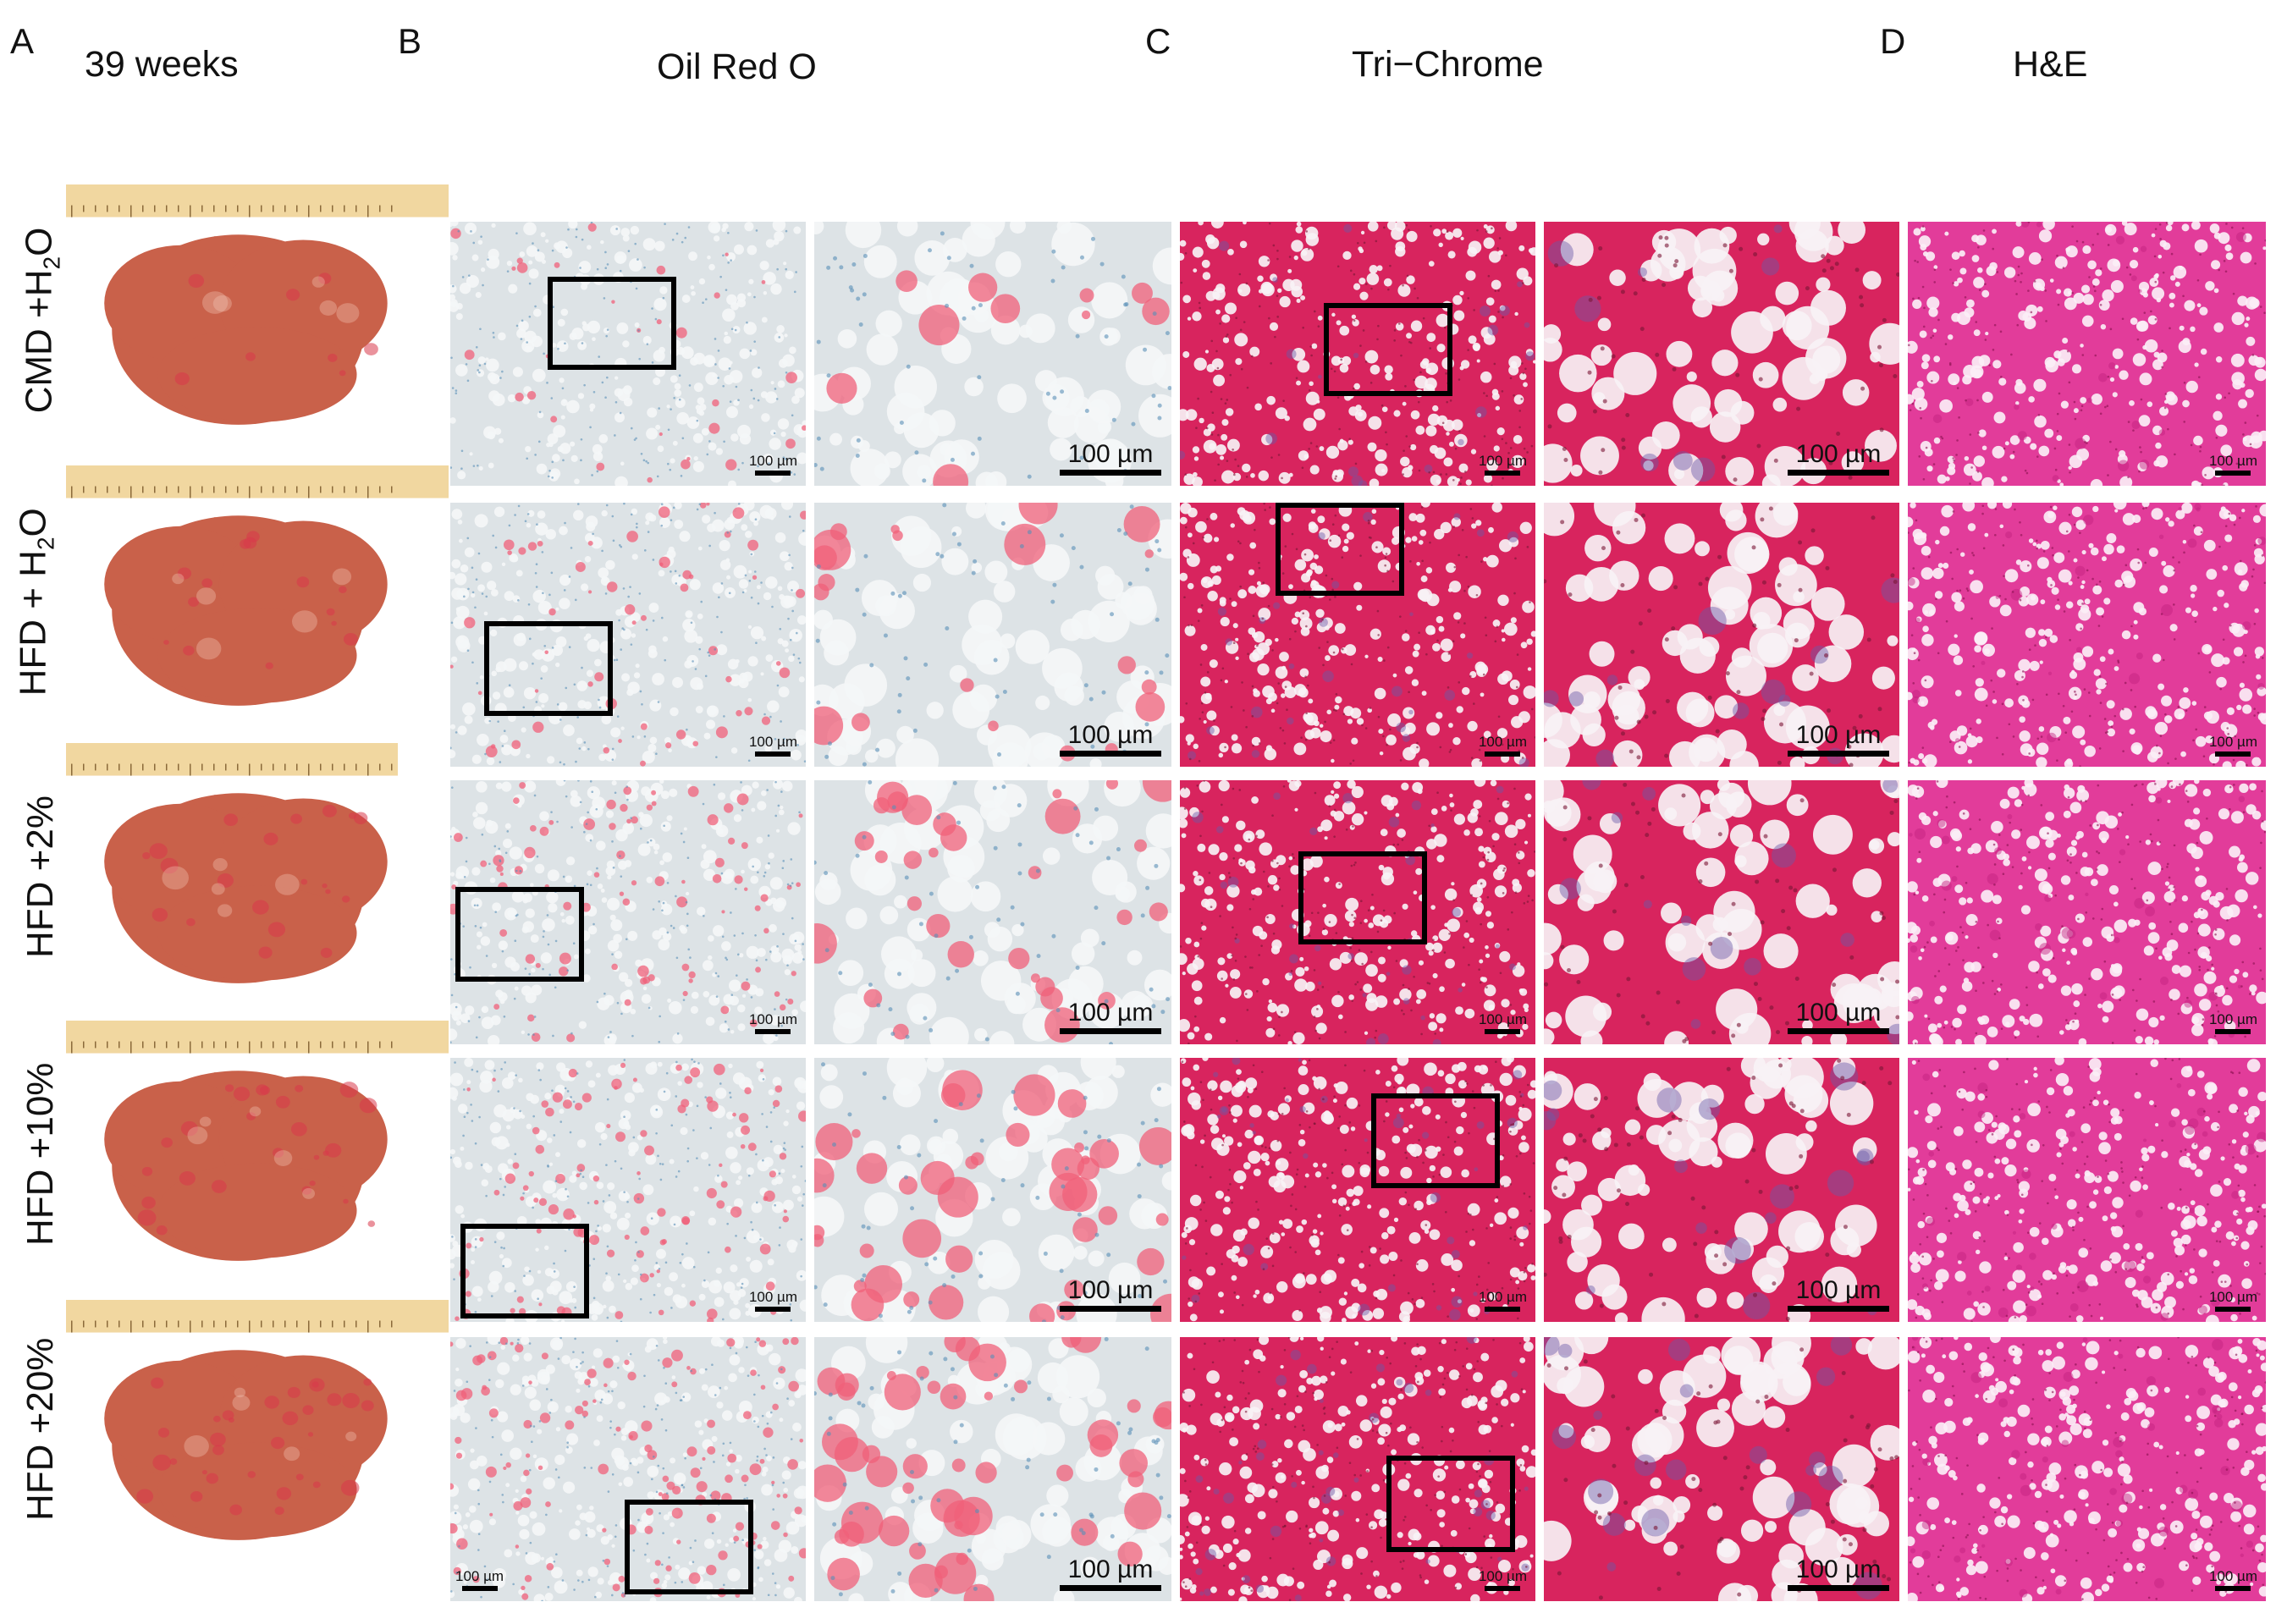 The width and height of the screenshot is (2276, 1624). Describe the element at coordinates (2050, 65) in the screenshot. I see `column-title-h-and-e: H&E` at that location.